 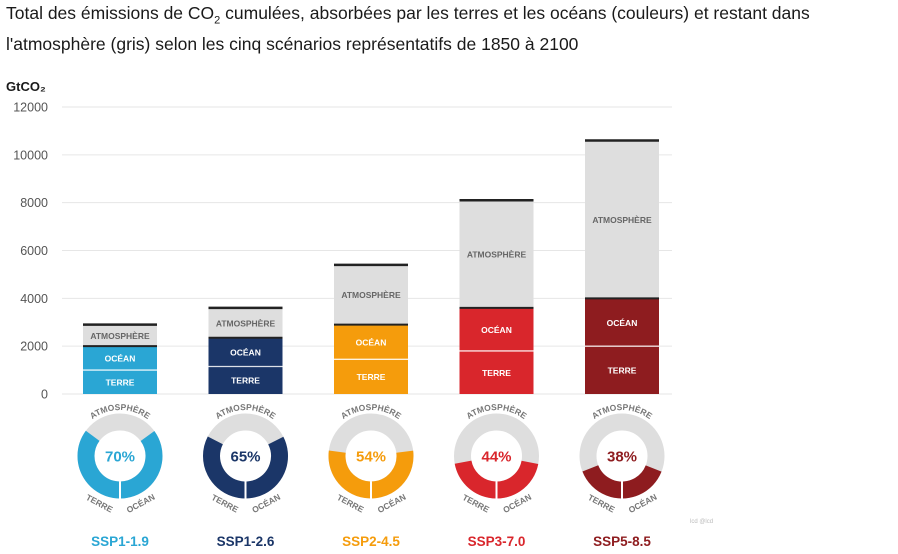 I want to click on donut-percentage: 65%, so click(x=245, y=457).